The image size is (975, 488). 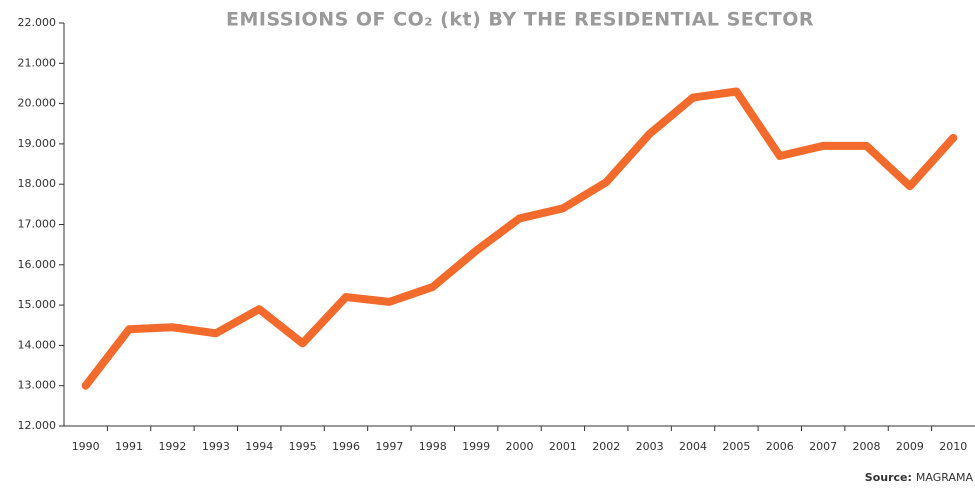 What do you see at coordinates (346, 446) in the screenshot?
I see `x-tick-label: 1996` at bounding box center [346, 446].